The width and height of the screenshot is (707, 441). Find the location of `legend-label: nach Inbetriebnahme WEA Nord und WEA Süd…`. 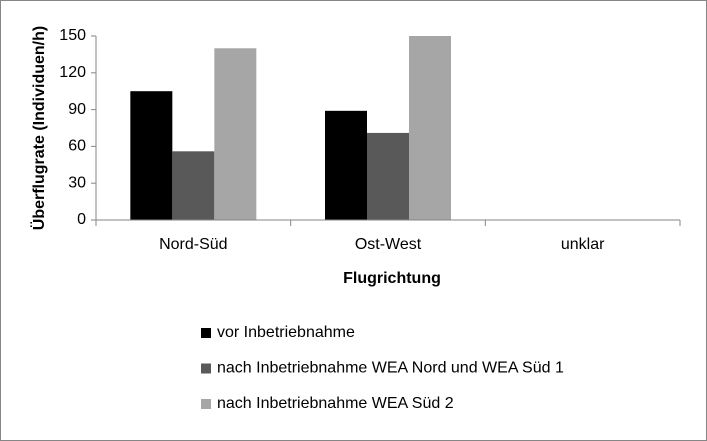

legend-label: nach Inbetriebnahme WEA Nord und WEA Süd… is located at coordinates (390, 368).